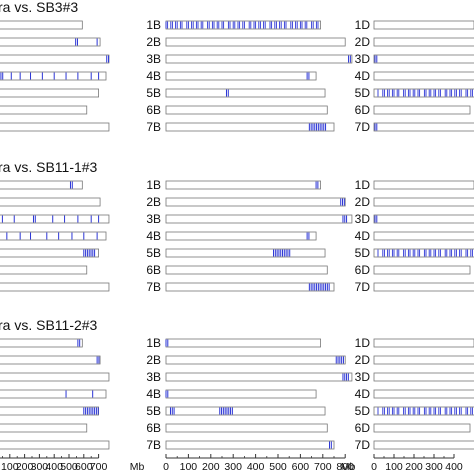 The height and width of the screenshot is (474, 474). I want to click on chromosome-row: 4B, so click(231, 236).